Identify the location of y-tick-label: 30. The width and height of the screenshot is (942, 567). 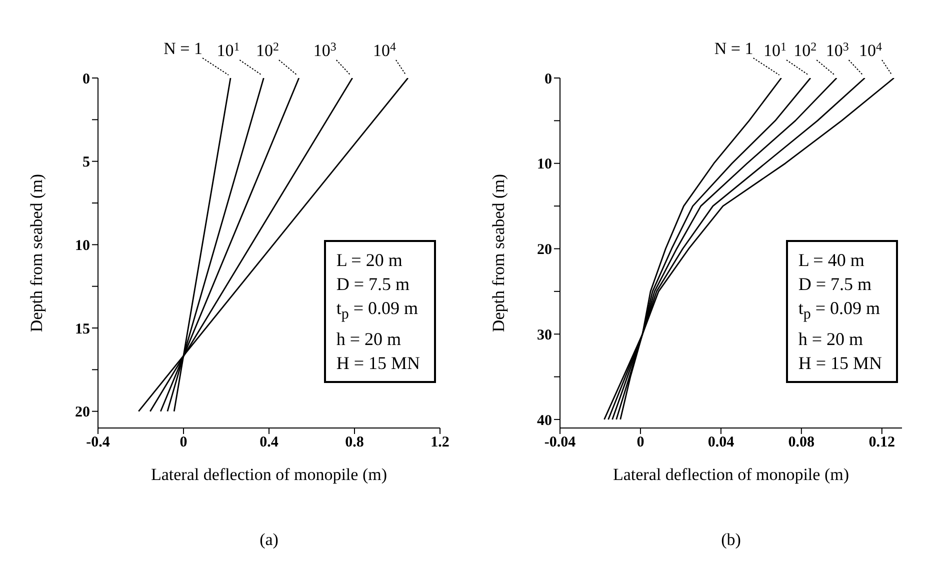
(544, 335).